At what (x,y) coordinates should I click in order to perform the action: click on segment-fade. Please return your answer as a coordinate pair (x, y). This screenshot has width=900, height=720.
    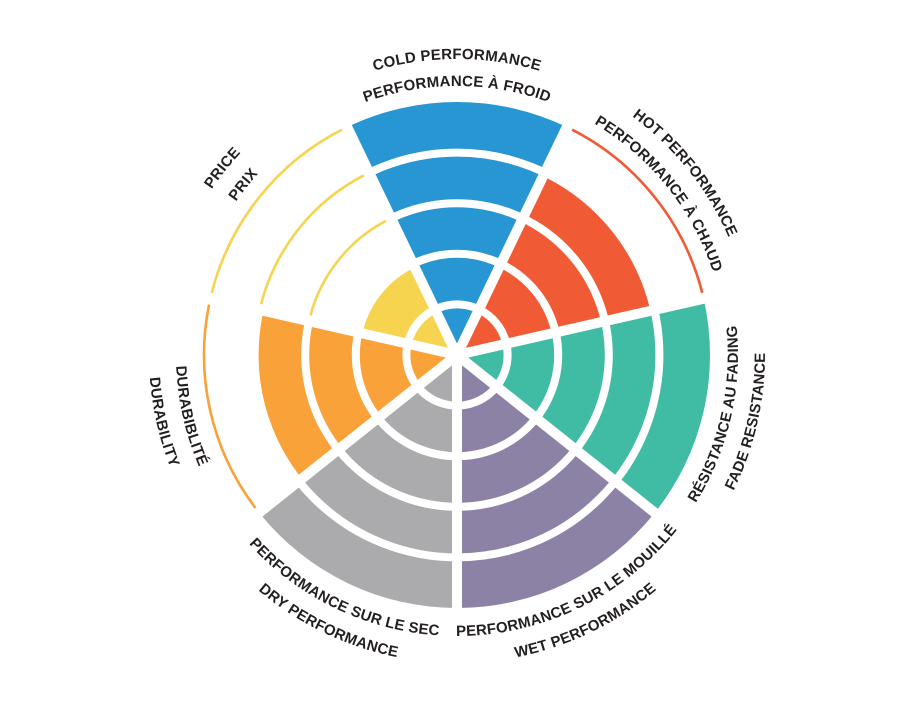
    Looking at the image, I should click on (584, 405).